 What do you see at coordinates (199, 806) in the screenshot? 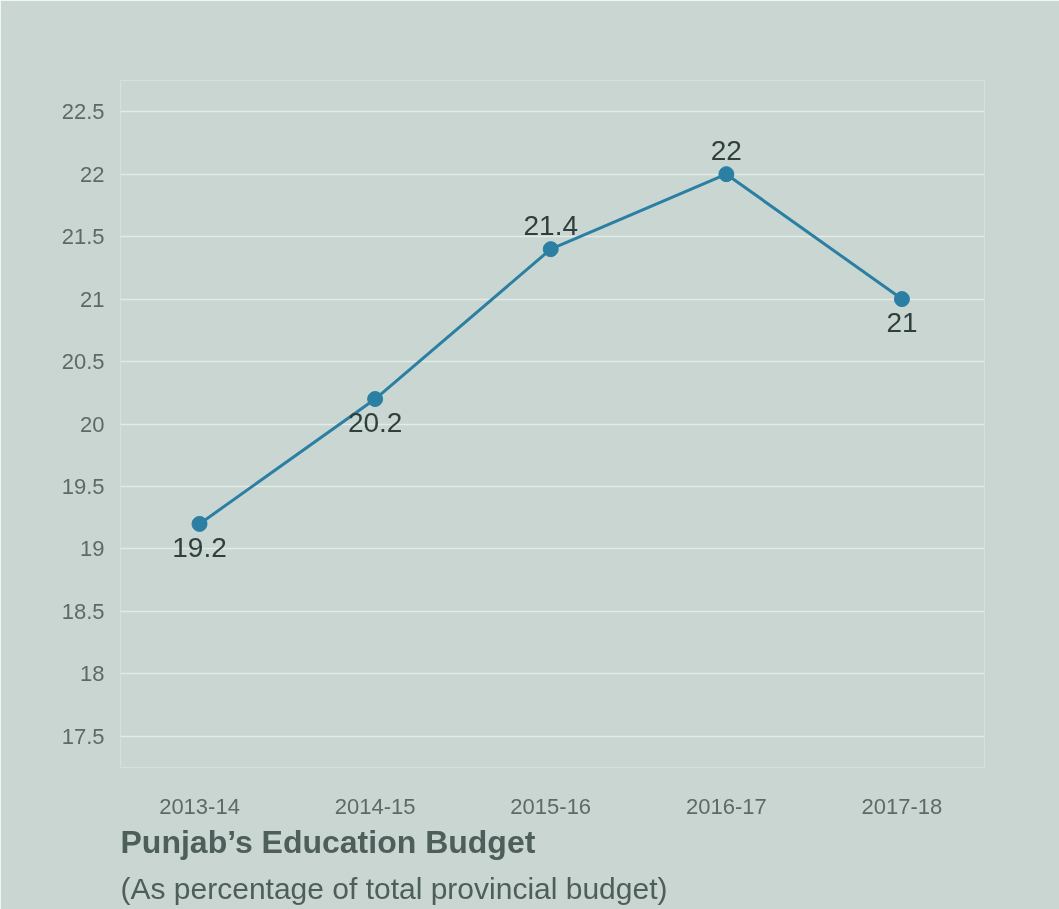
I see `x-tick-label: 2013-14` at bounding box center [199, 806].